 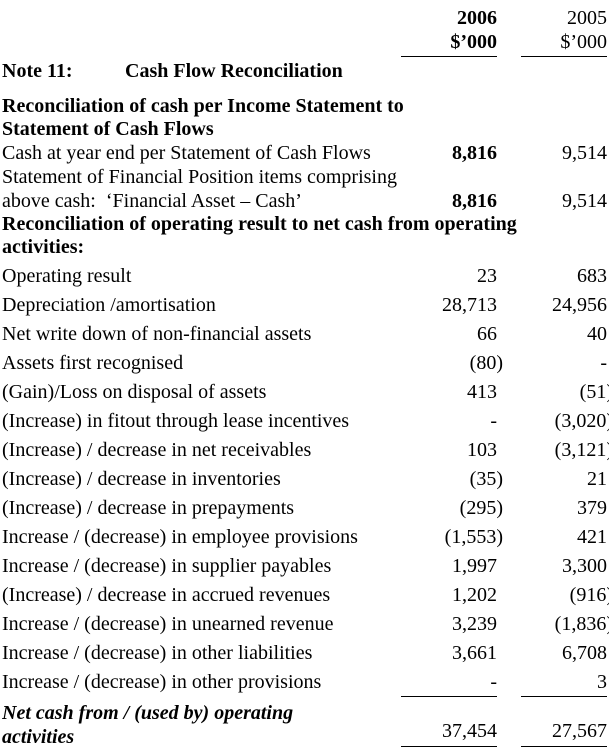 I want to click on column-header-2006: 2006, so click(x=477, y=18).